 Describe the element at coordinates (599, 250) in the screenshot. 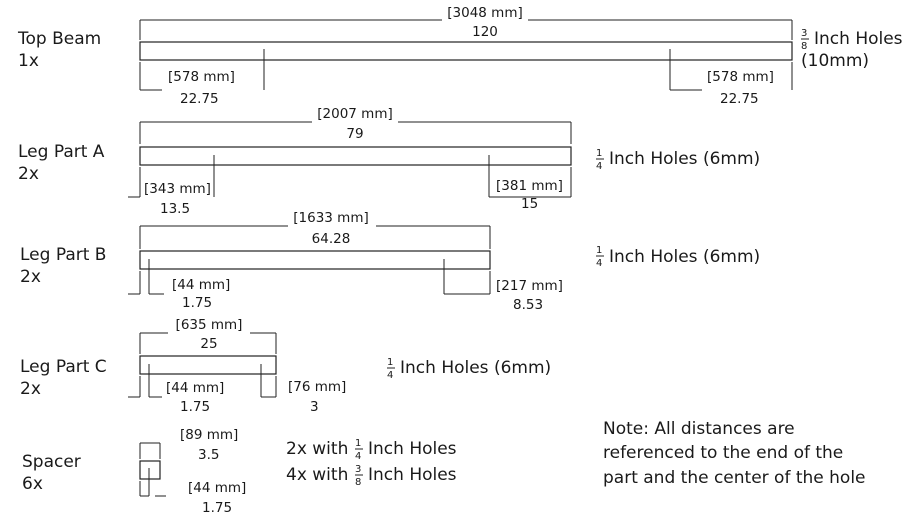

I see `leg-b-frac-num: 1` at that location.